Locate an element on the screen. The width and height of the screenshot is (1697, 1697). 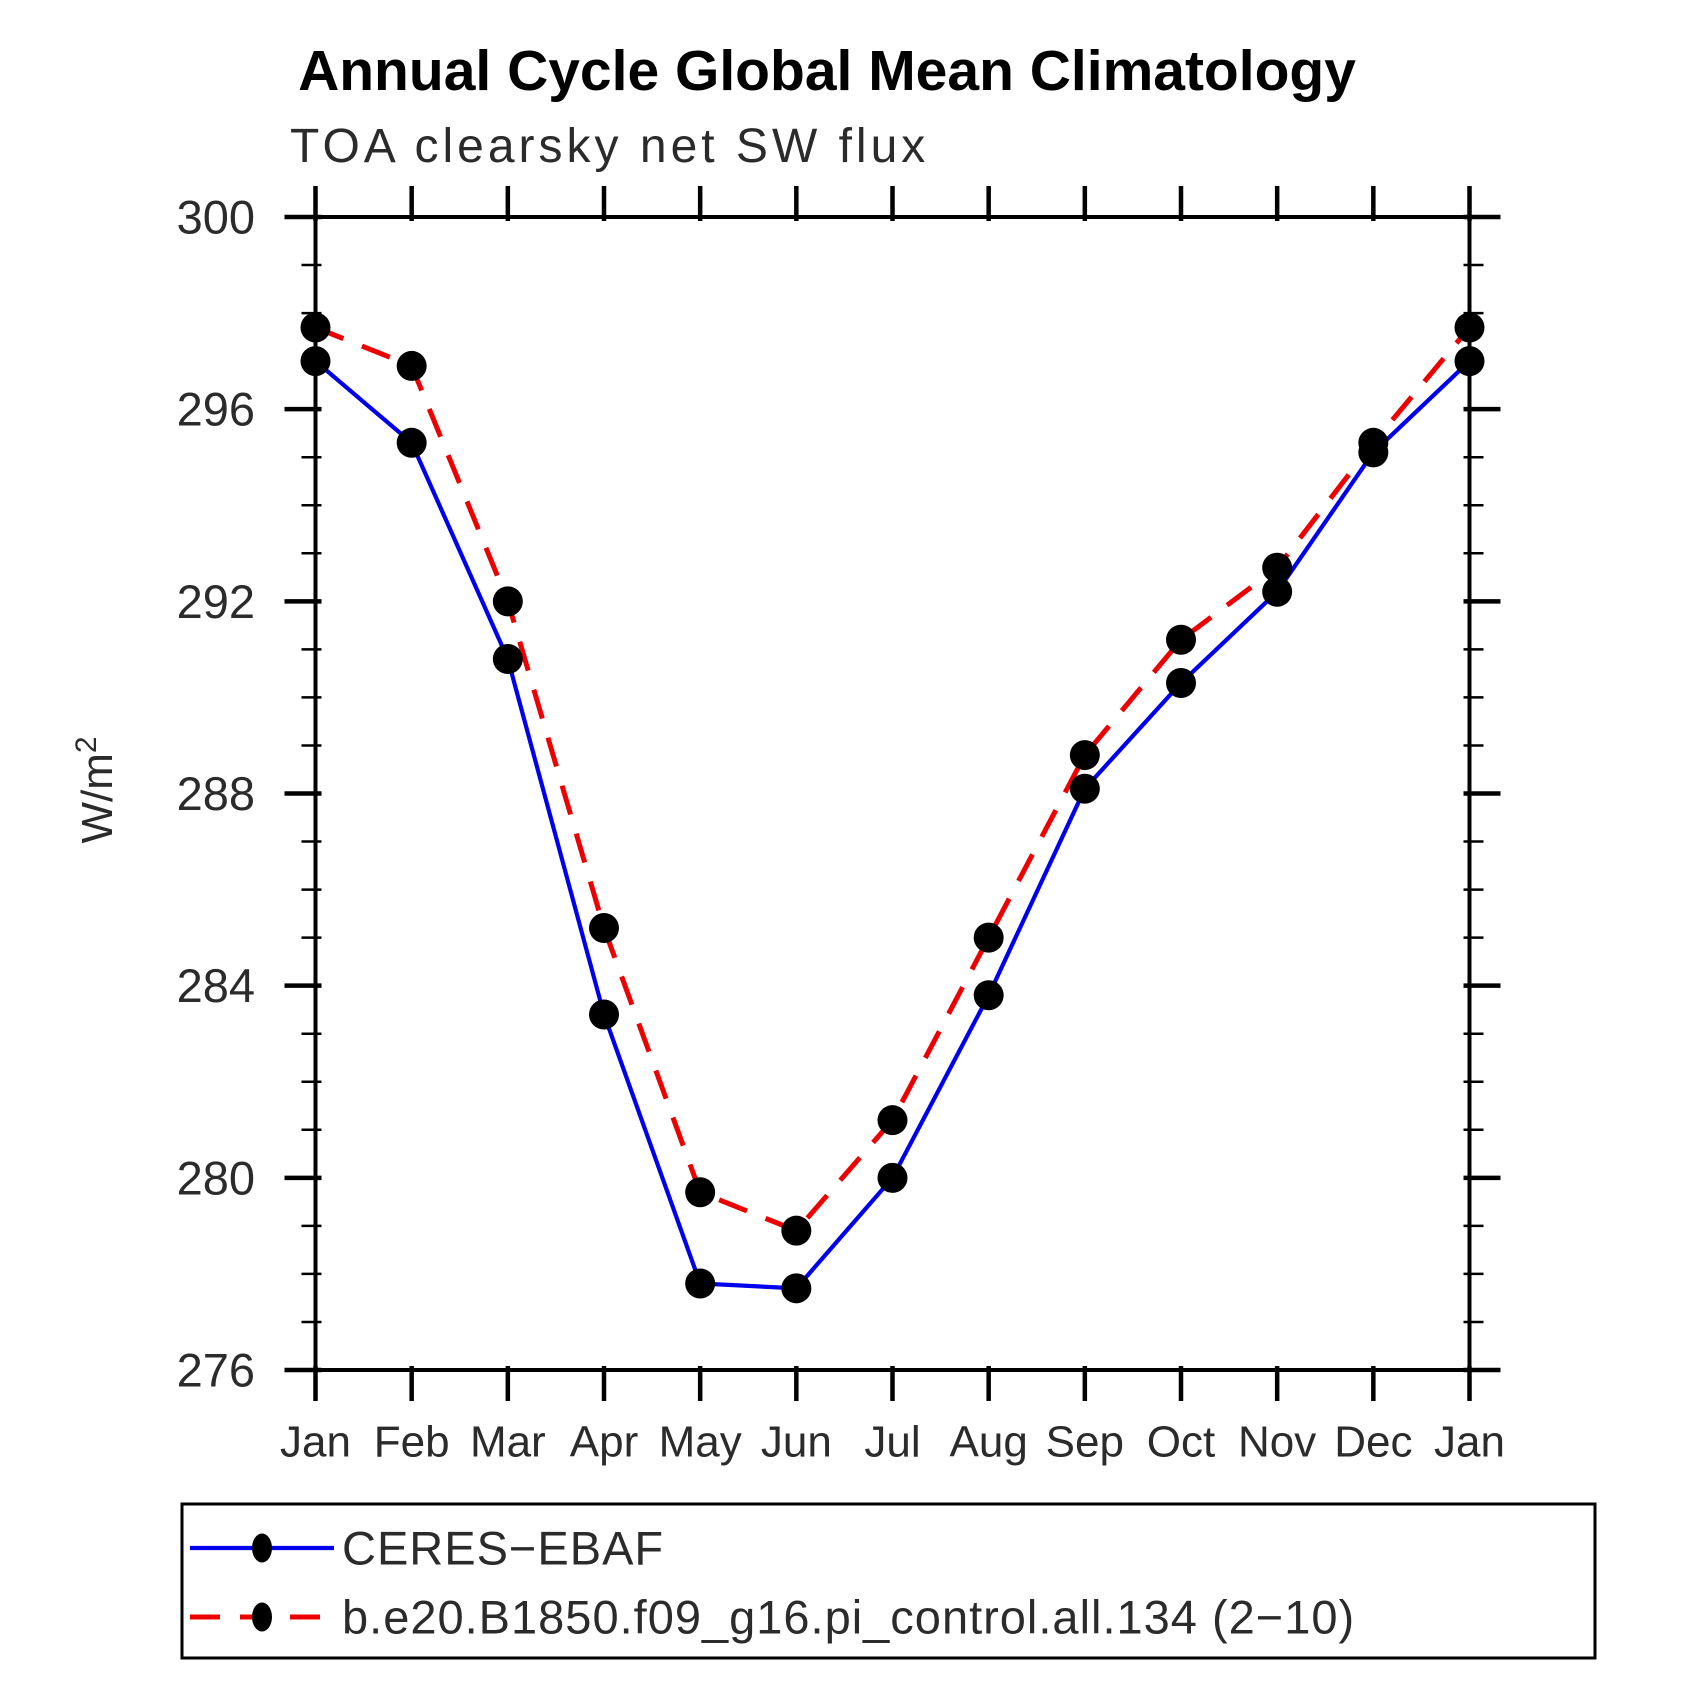
y-axis-label: W/m2 is located at coordinates (96, 789).